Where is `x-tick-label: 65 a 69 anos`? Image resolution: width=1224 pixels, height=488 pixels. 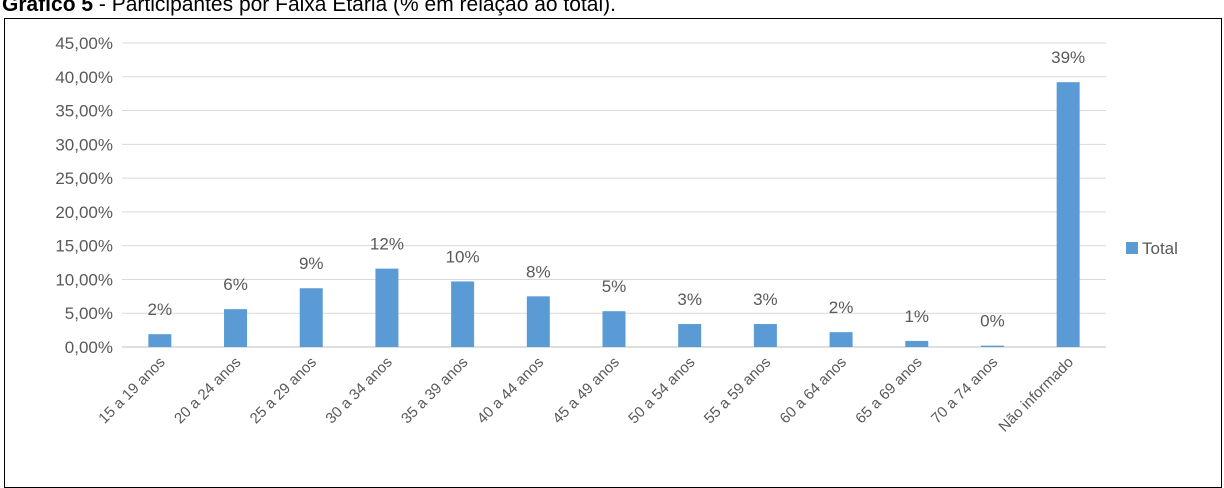
x-tick-label: 65 a 69 anos is located at coordinates (888, 390).